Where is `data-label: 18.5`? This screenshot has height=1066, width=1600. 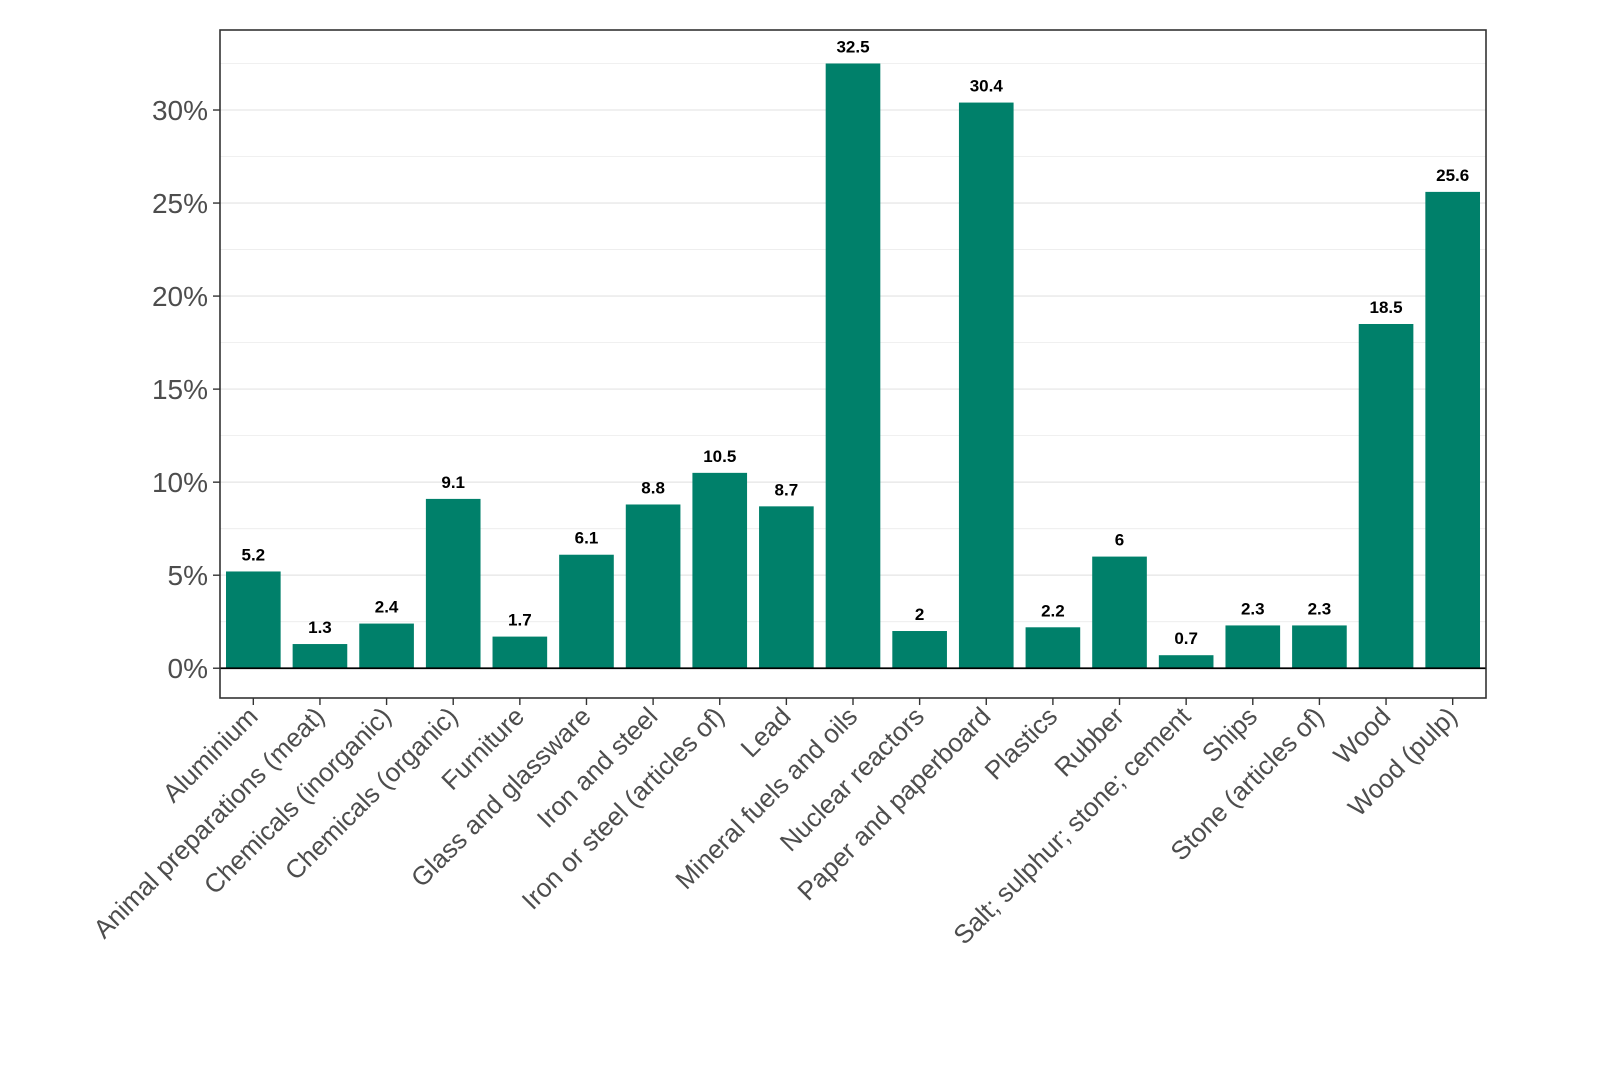 data-label: 18.5 is located at coordinates (1386, 307).